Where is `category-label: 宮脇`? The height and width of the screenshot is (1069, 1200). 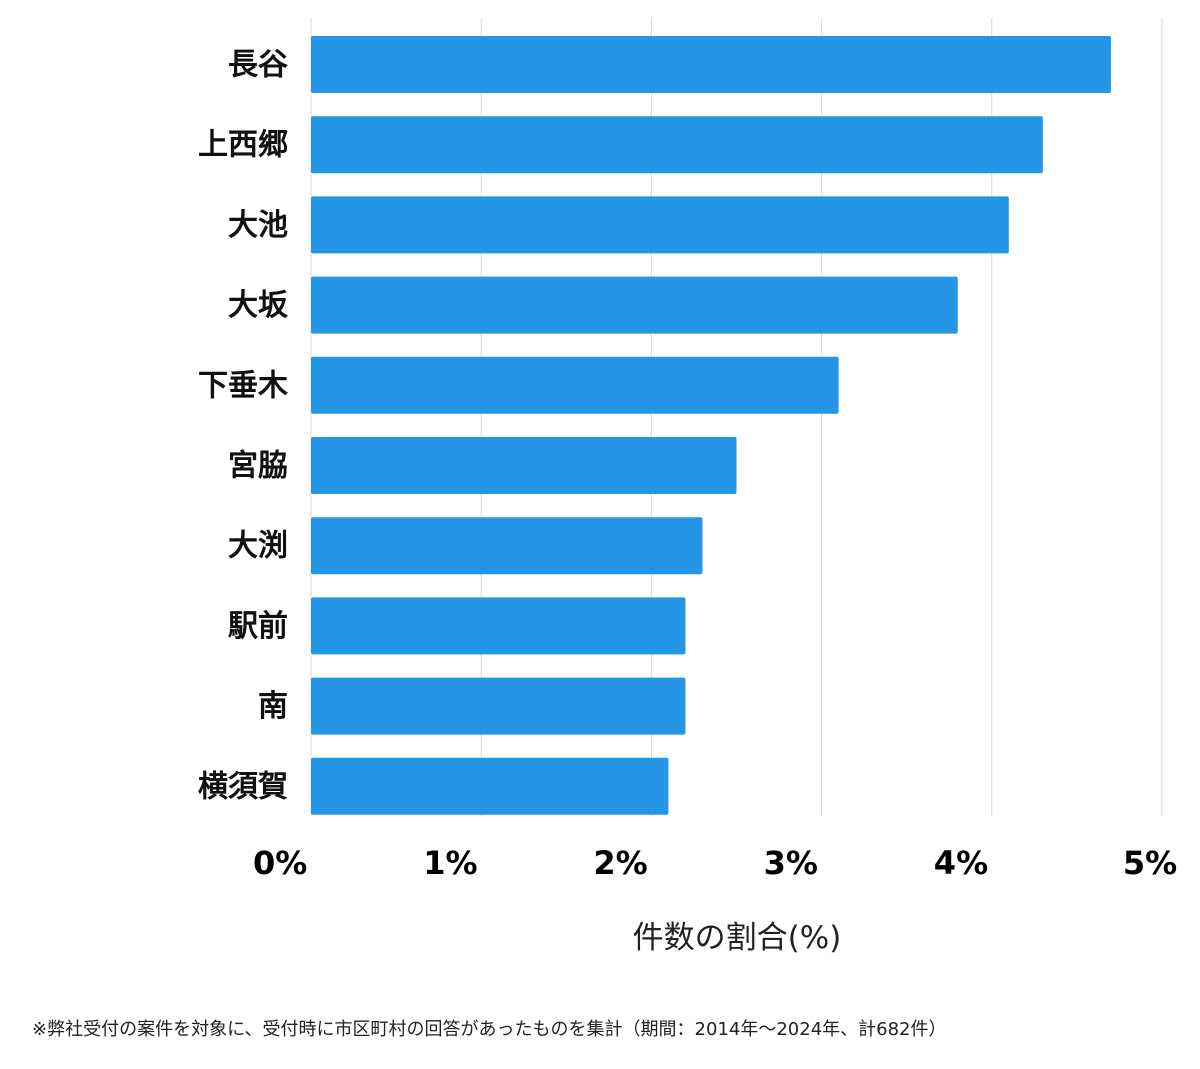 category-label: 宮脇 is located at coordinates (258, 466).